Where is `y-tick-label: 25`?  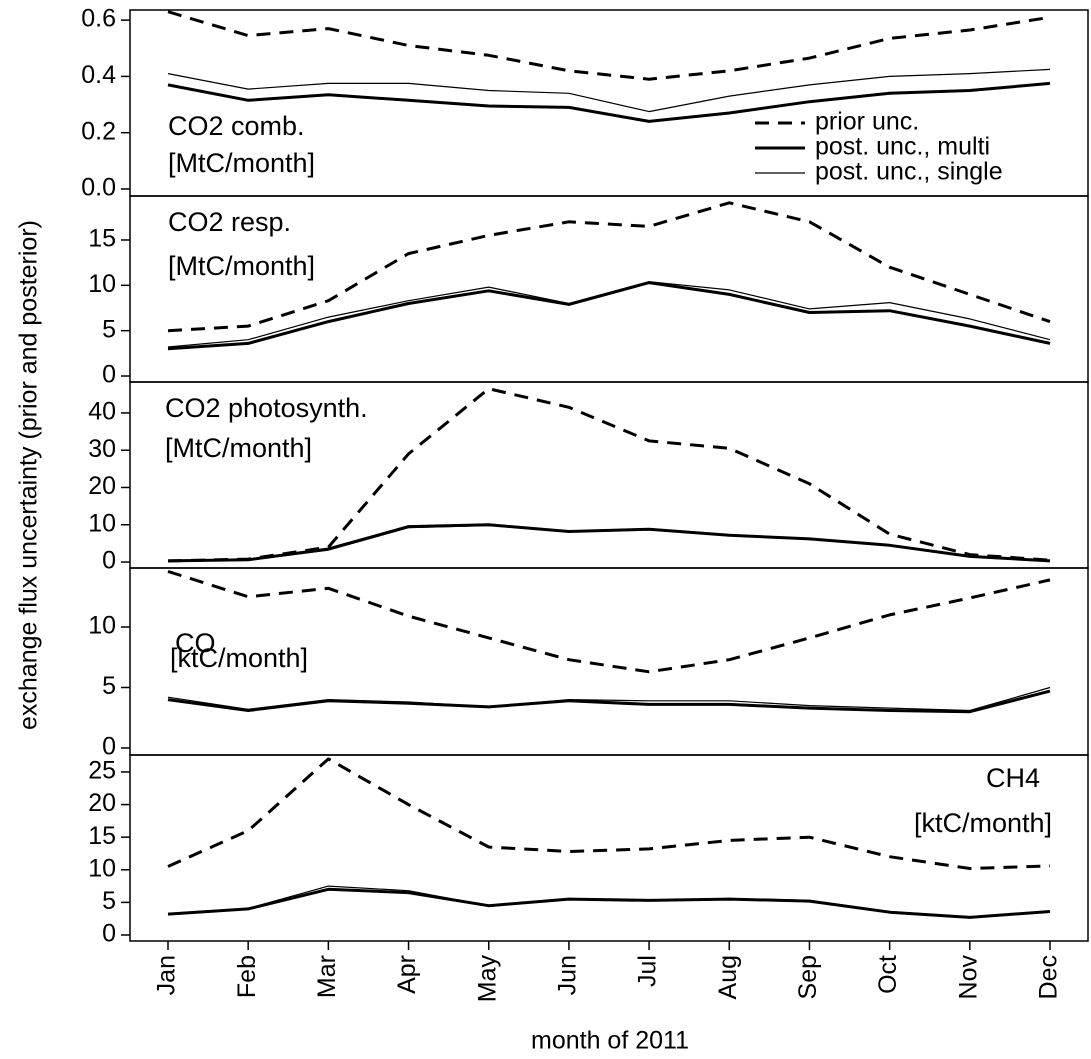 y-tick-label: 25 is located at coordinates (102, 771).